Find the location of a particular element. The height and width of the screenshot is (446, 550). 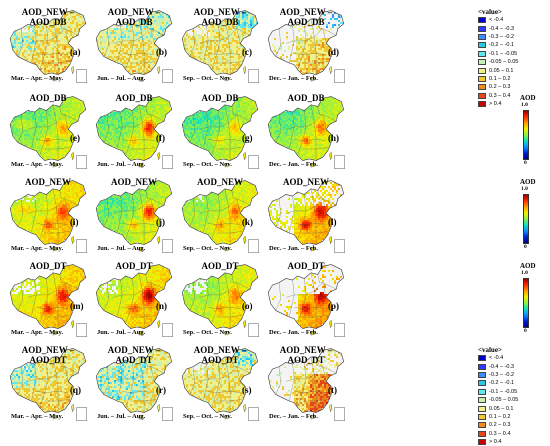

map-panel-m: AOD_DT(m)Mar. – Apr. – May. is located at coordinates (48, 299).